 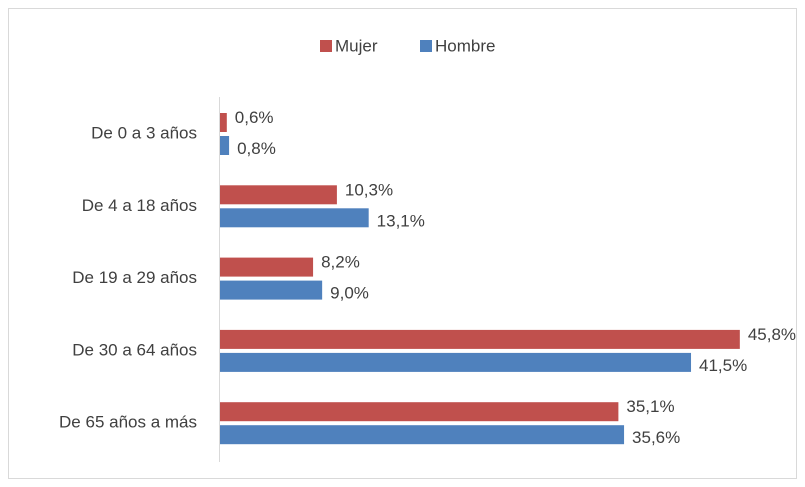 What do you see at coordinates (134, 349) in the screenshot?
I see `category-label: De 30 a 64 años` at bounding box center [134, 349].